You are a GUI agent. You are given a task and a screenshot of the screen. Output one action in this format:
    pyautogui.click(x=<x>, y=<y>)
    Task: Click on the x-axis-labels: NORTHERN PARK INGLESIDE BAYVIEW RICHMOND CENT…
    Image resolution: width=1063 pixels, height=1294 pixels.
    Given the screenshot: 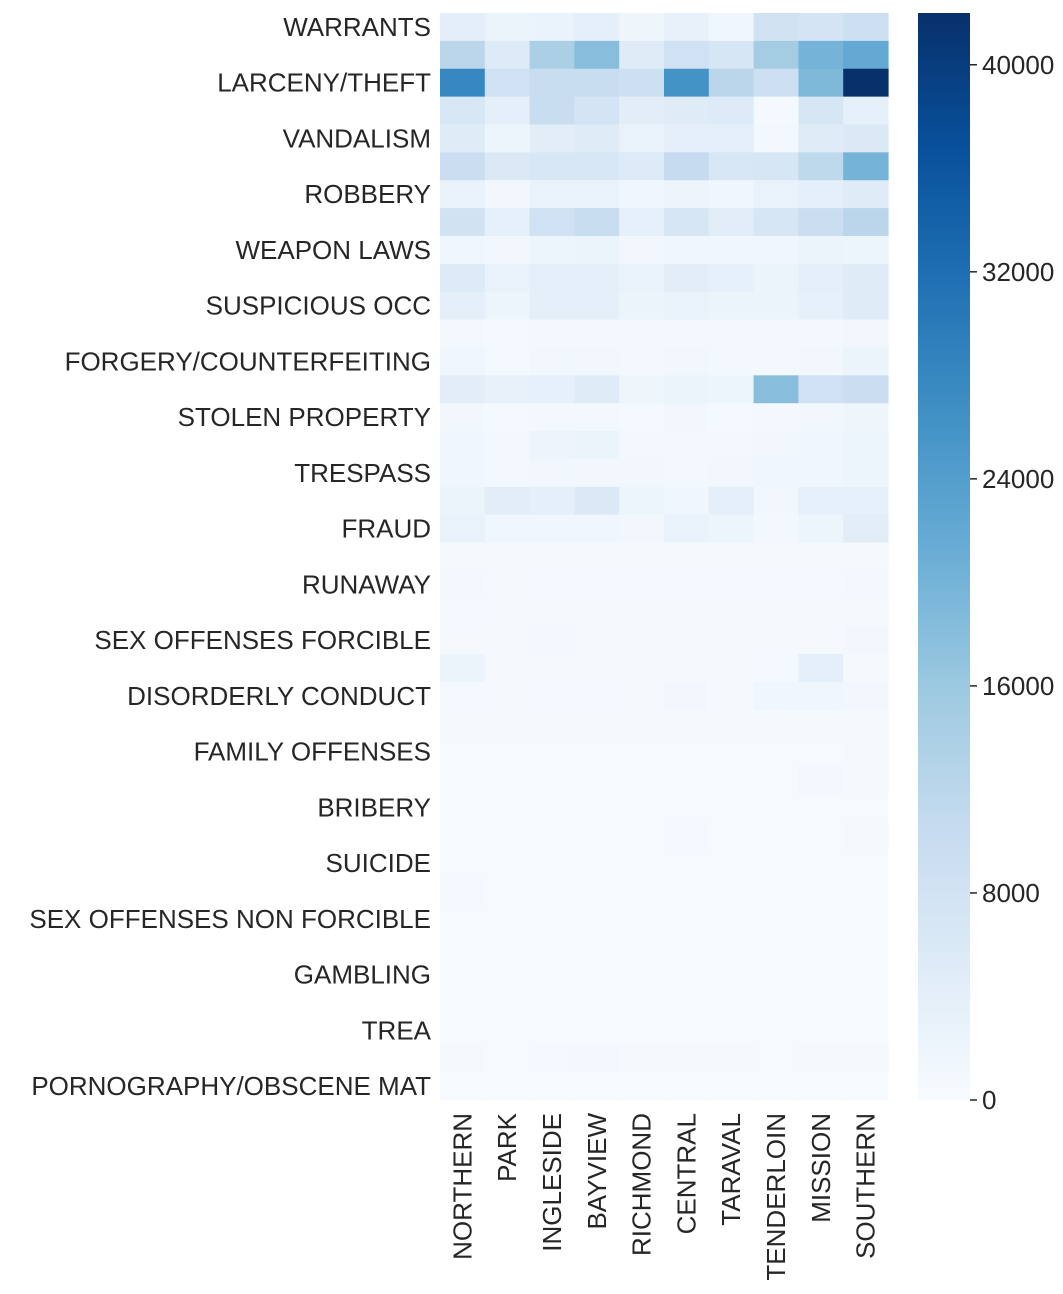 What is the action you would take?
    pyautogui.click(x=663, y=1196)
    